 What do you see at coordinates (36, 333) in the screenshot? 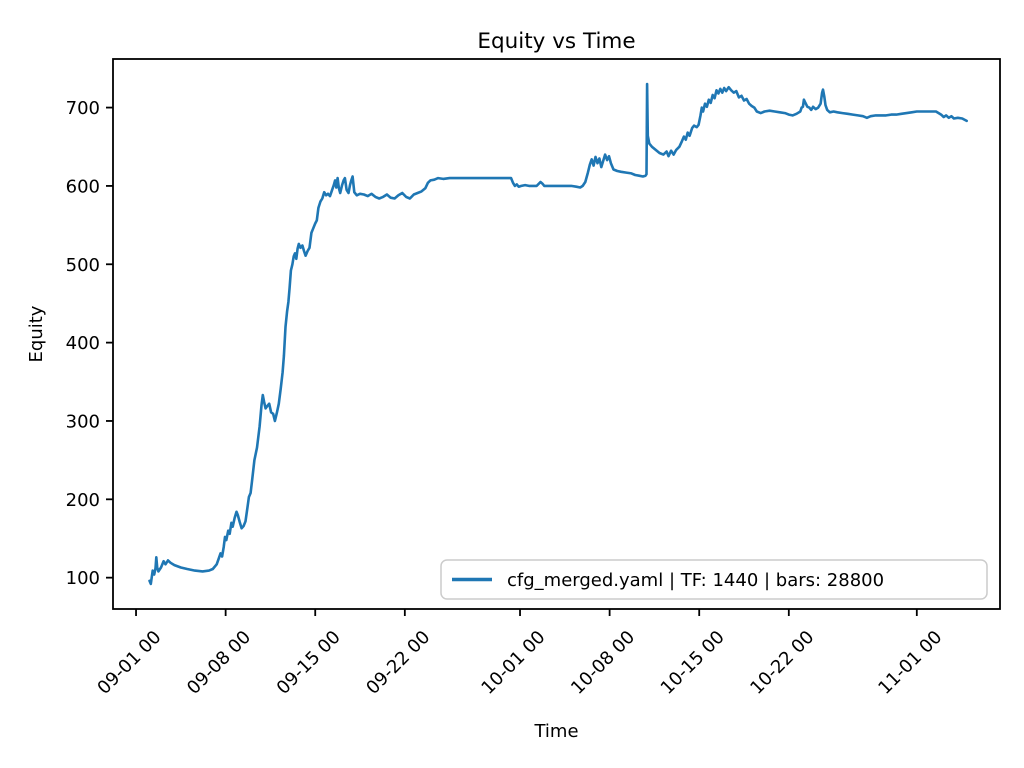
I see `y-axis-label: Equity` at bounding box center [36, 333].